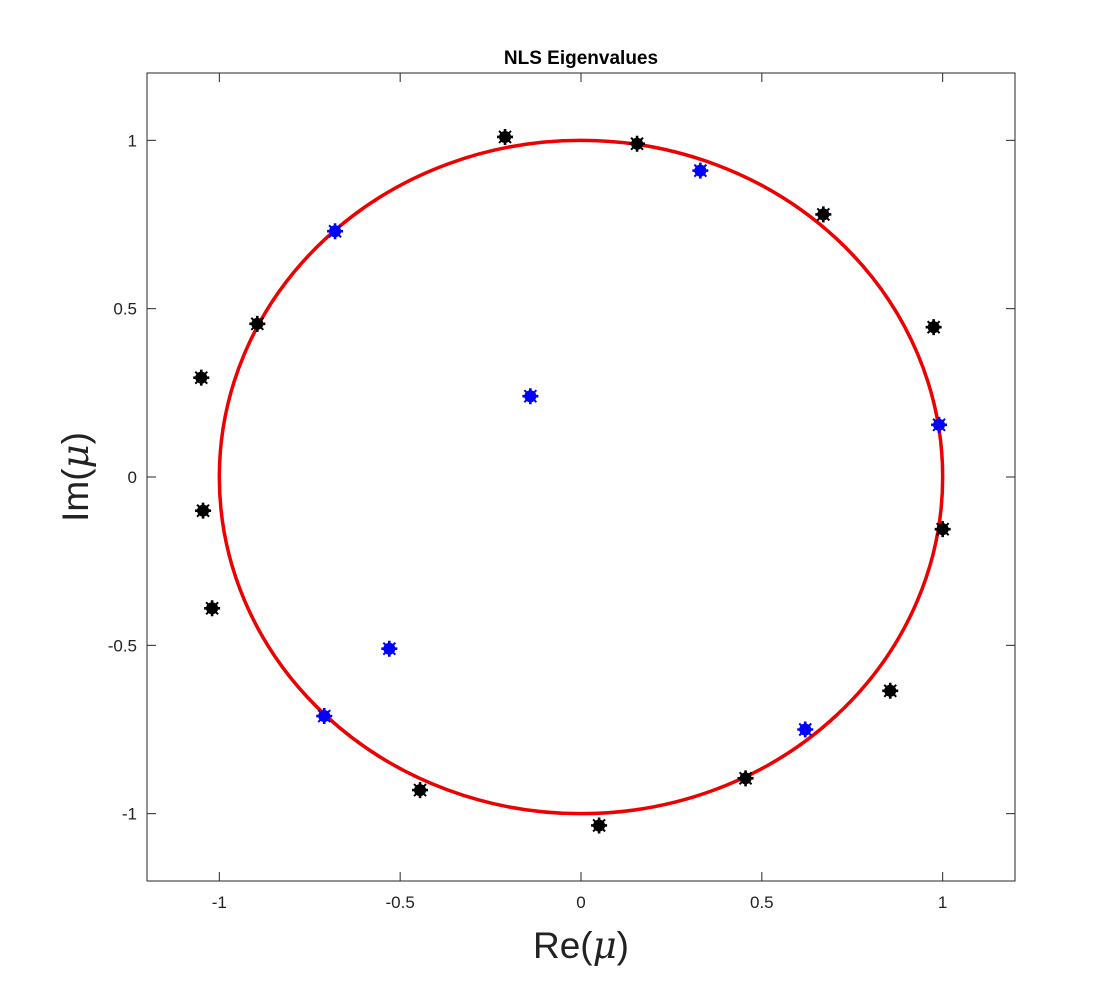 The height and width of the screenshot is (990, 1120). What do you see at coordinates (219, 902) in the screenshot?
I see `x-tick-label: -1` at bounding box center [219, 902].